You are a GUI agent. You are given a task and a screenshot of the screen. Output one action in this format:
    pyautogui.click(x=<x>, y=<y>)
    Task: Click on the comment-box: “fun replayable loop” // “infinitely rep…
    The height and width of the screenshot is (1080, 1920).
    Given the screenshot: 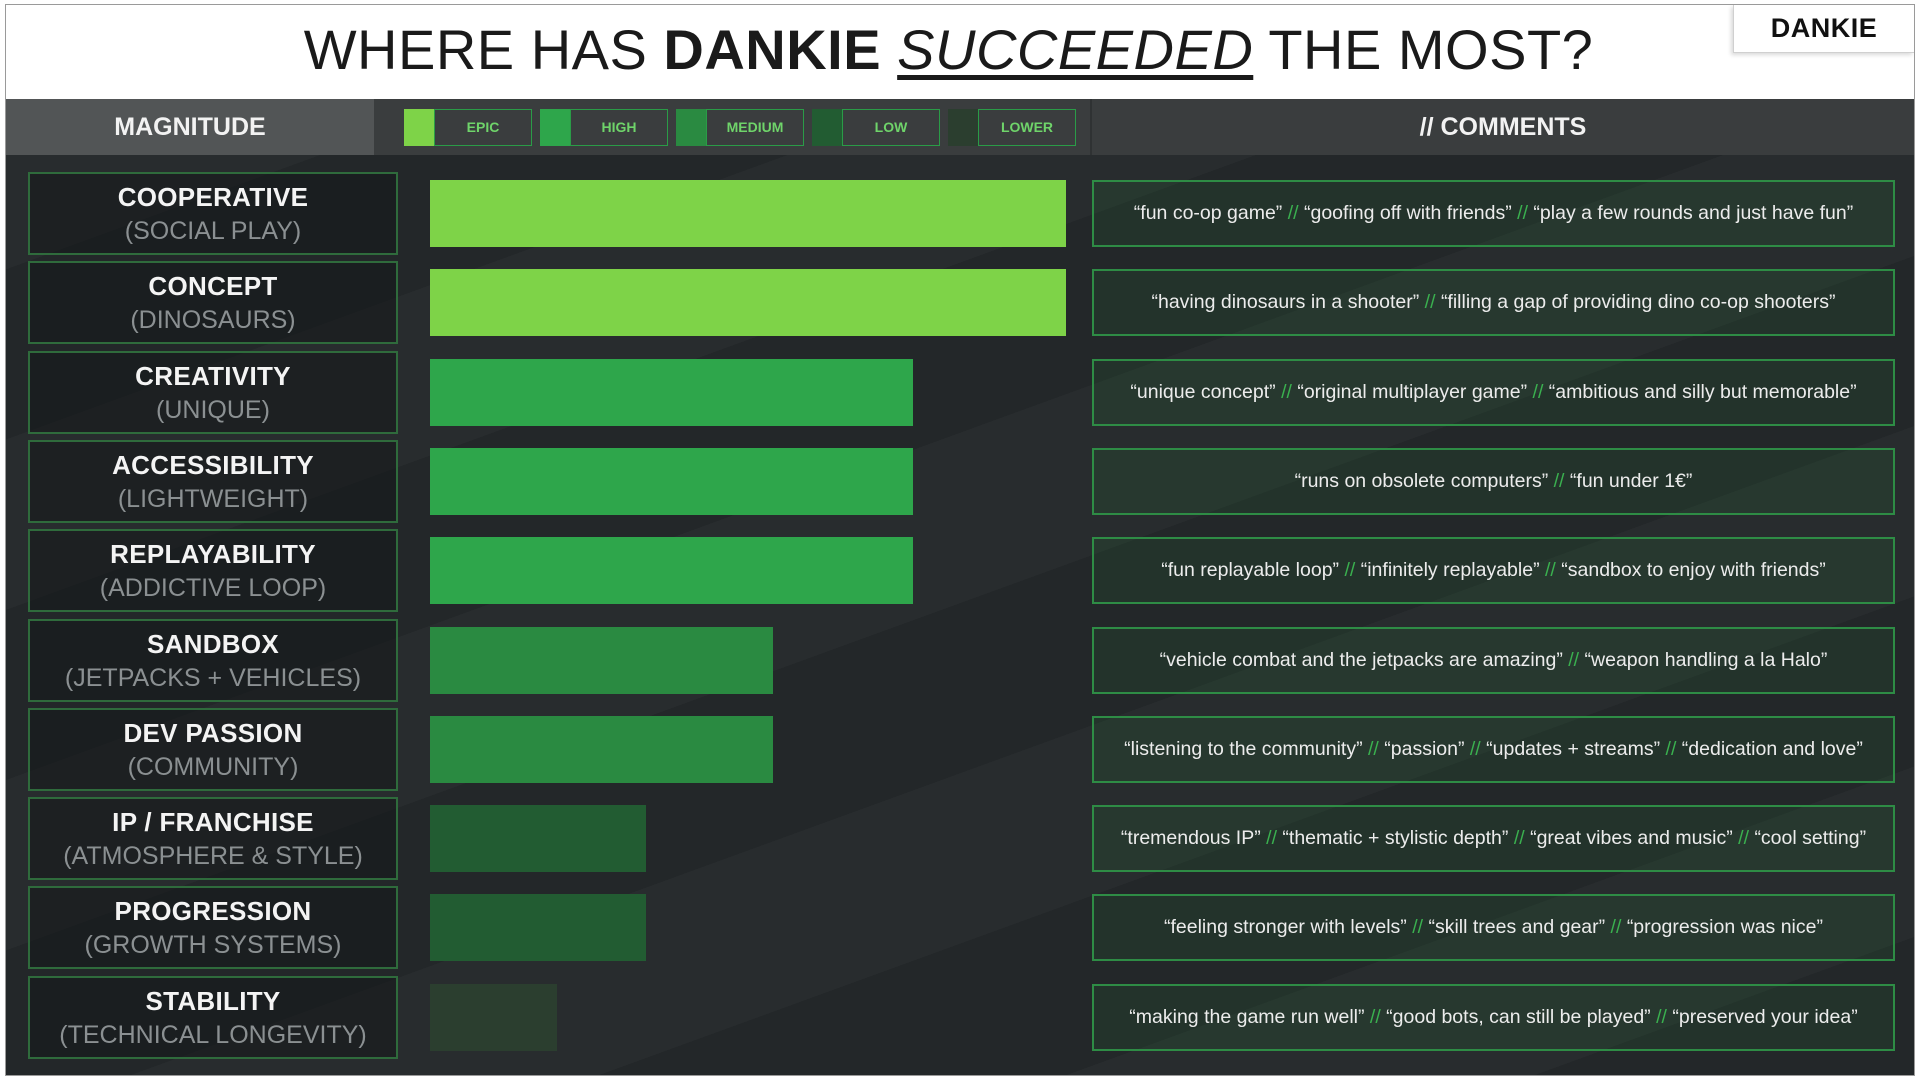 What is the action you would take?
    pyautogui.click(x=1493, y=571)
    